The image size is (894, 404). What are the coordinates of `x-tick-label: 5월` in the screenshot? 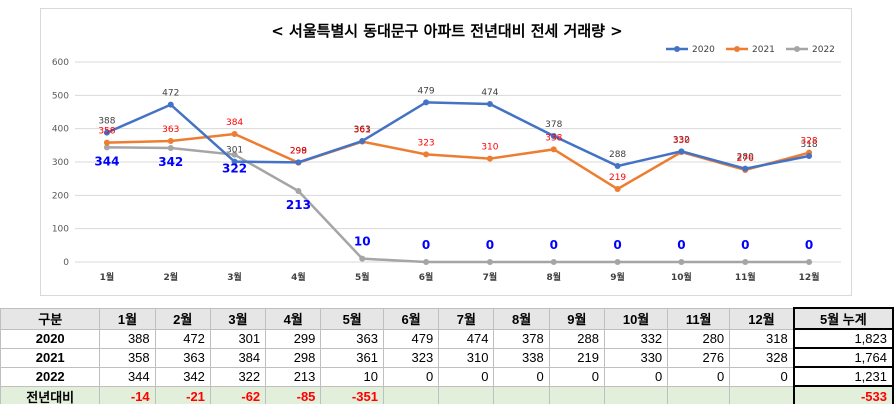 It's located at (362, 277).